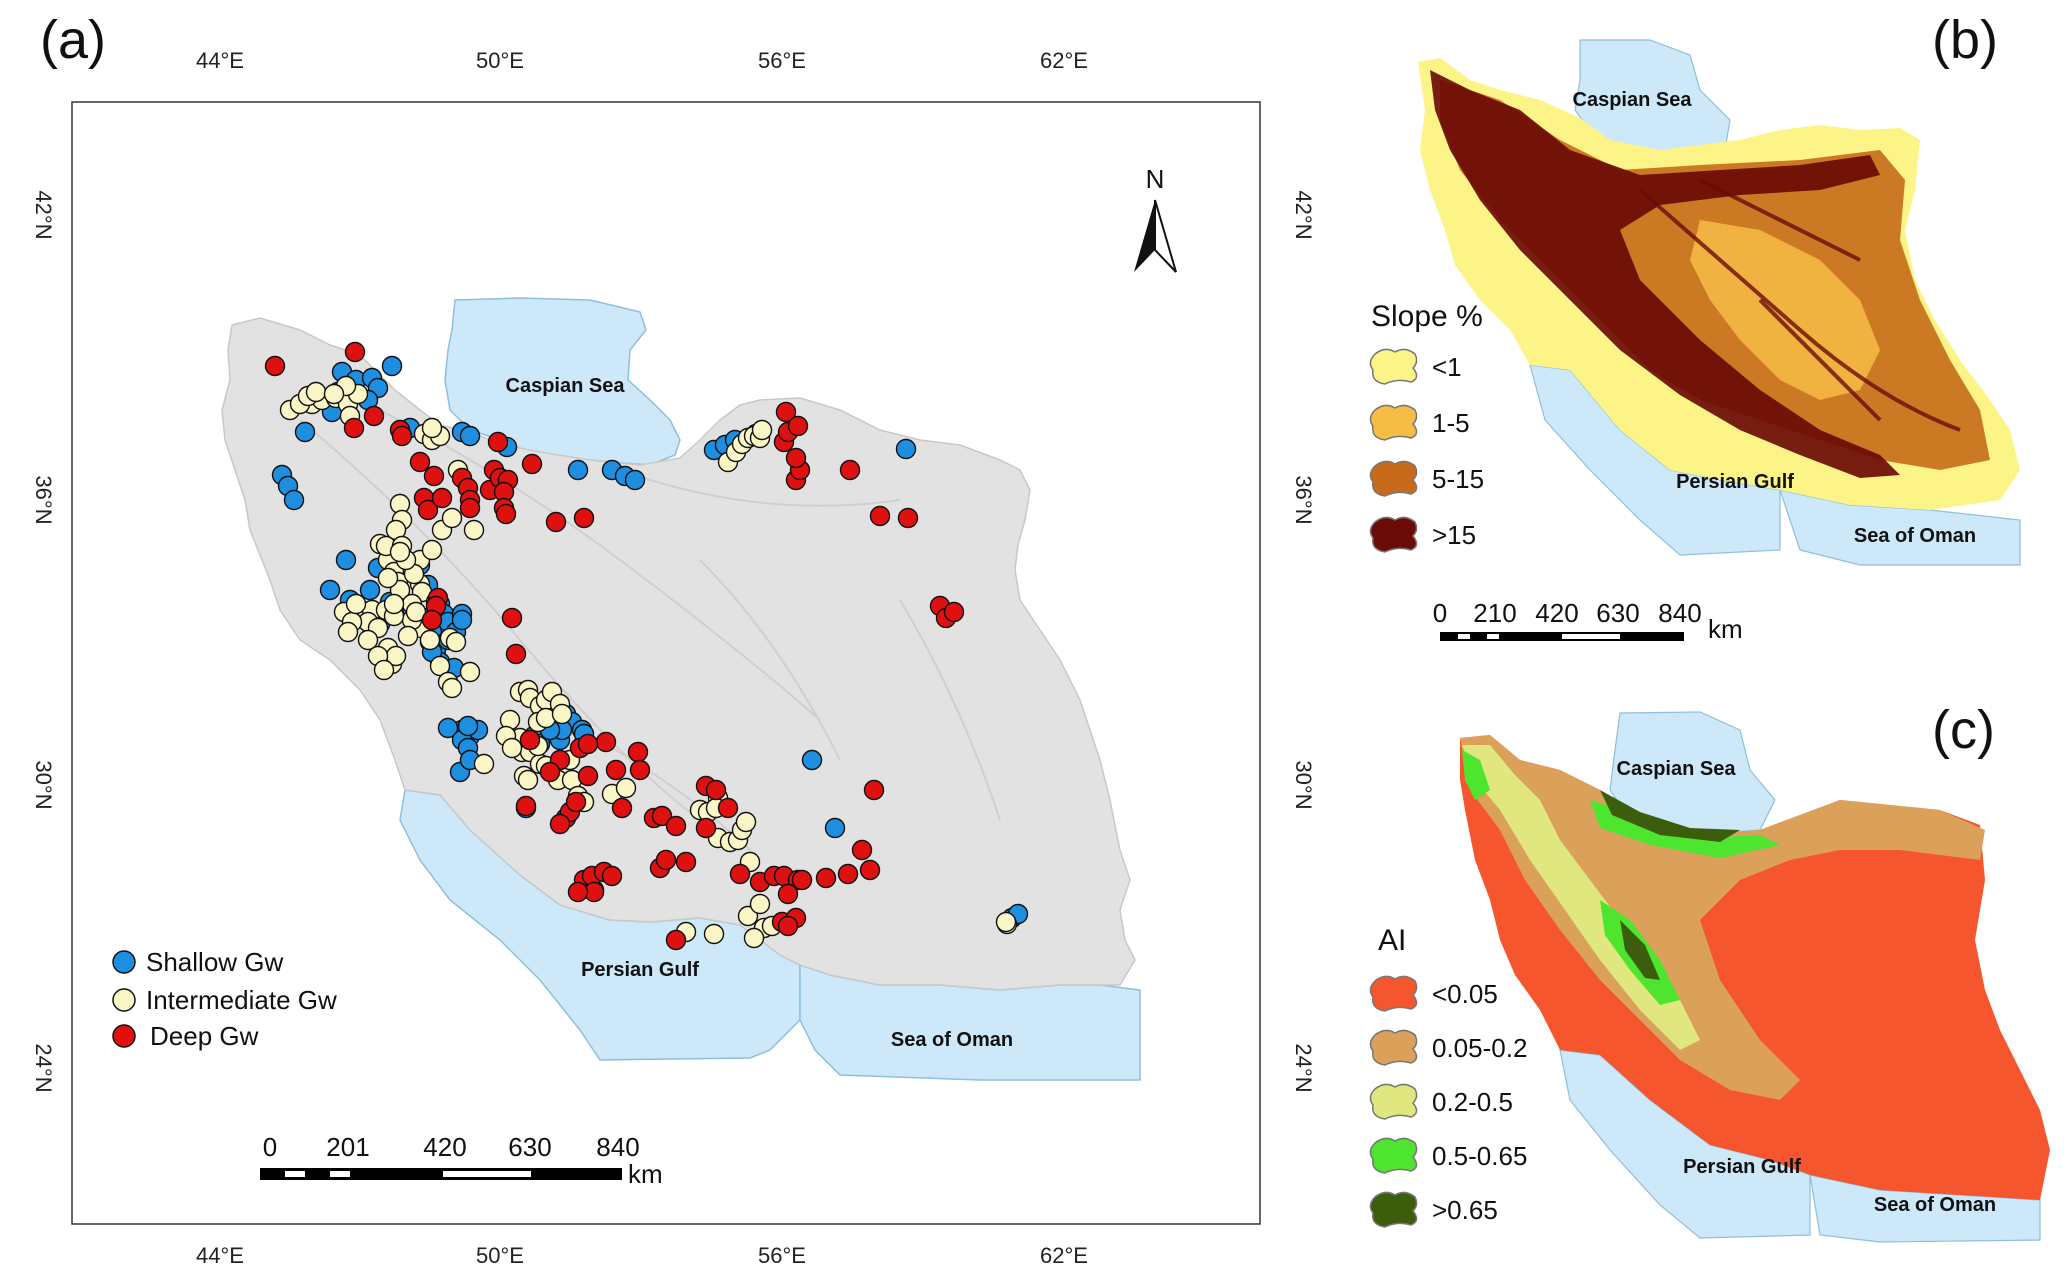 This screenshot has width=2067, height=1283. What do you see at coordinates (1465, 994) in the screenshot?
I see `ai-legend-label: <0.05` at bounding box center [1465, 994].